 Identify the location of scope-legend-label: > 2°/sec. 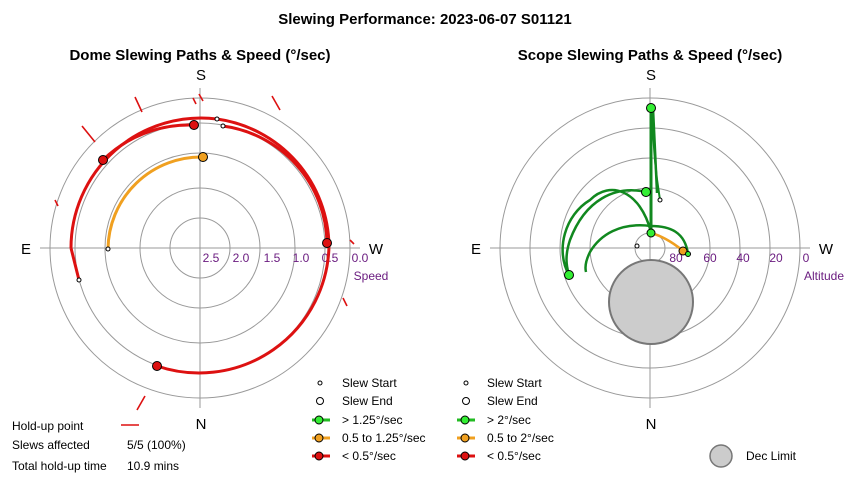
(509, 420).